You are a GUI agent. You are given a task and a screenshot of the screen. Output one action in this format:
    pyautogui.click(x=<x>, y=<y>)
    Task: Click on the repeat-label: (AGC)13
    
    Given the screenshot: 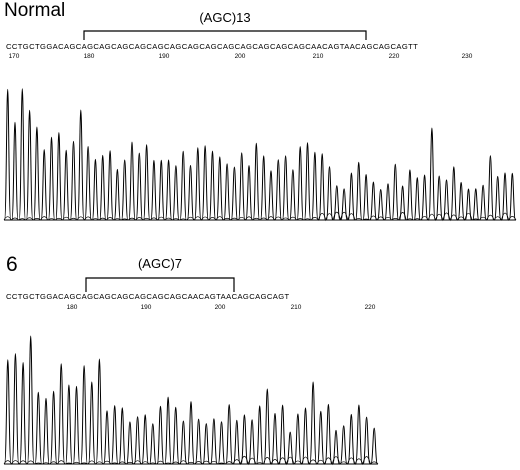 What is the action you would take?
    pyautogui.click(x=225, y=17)
    